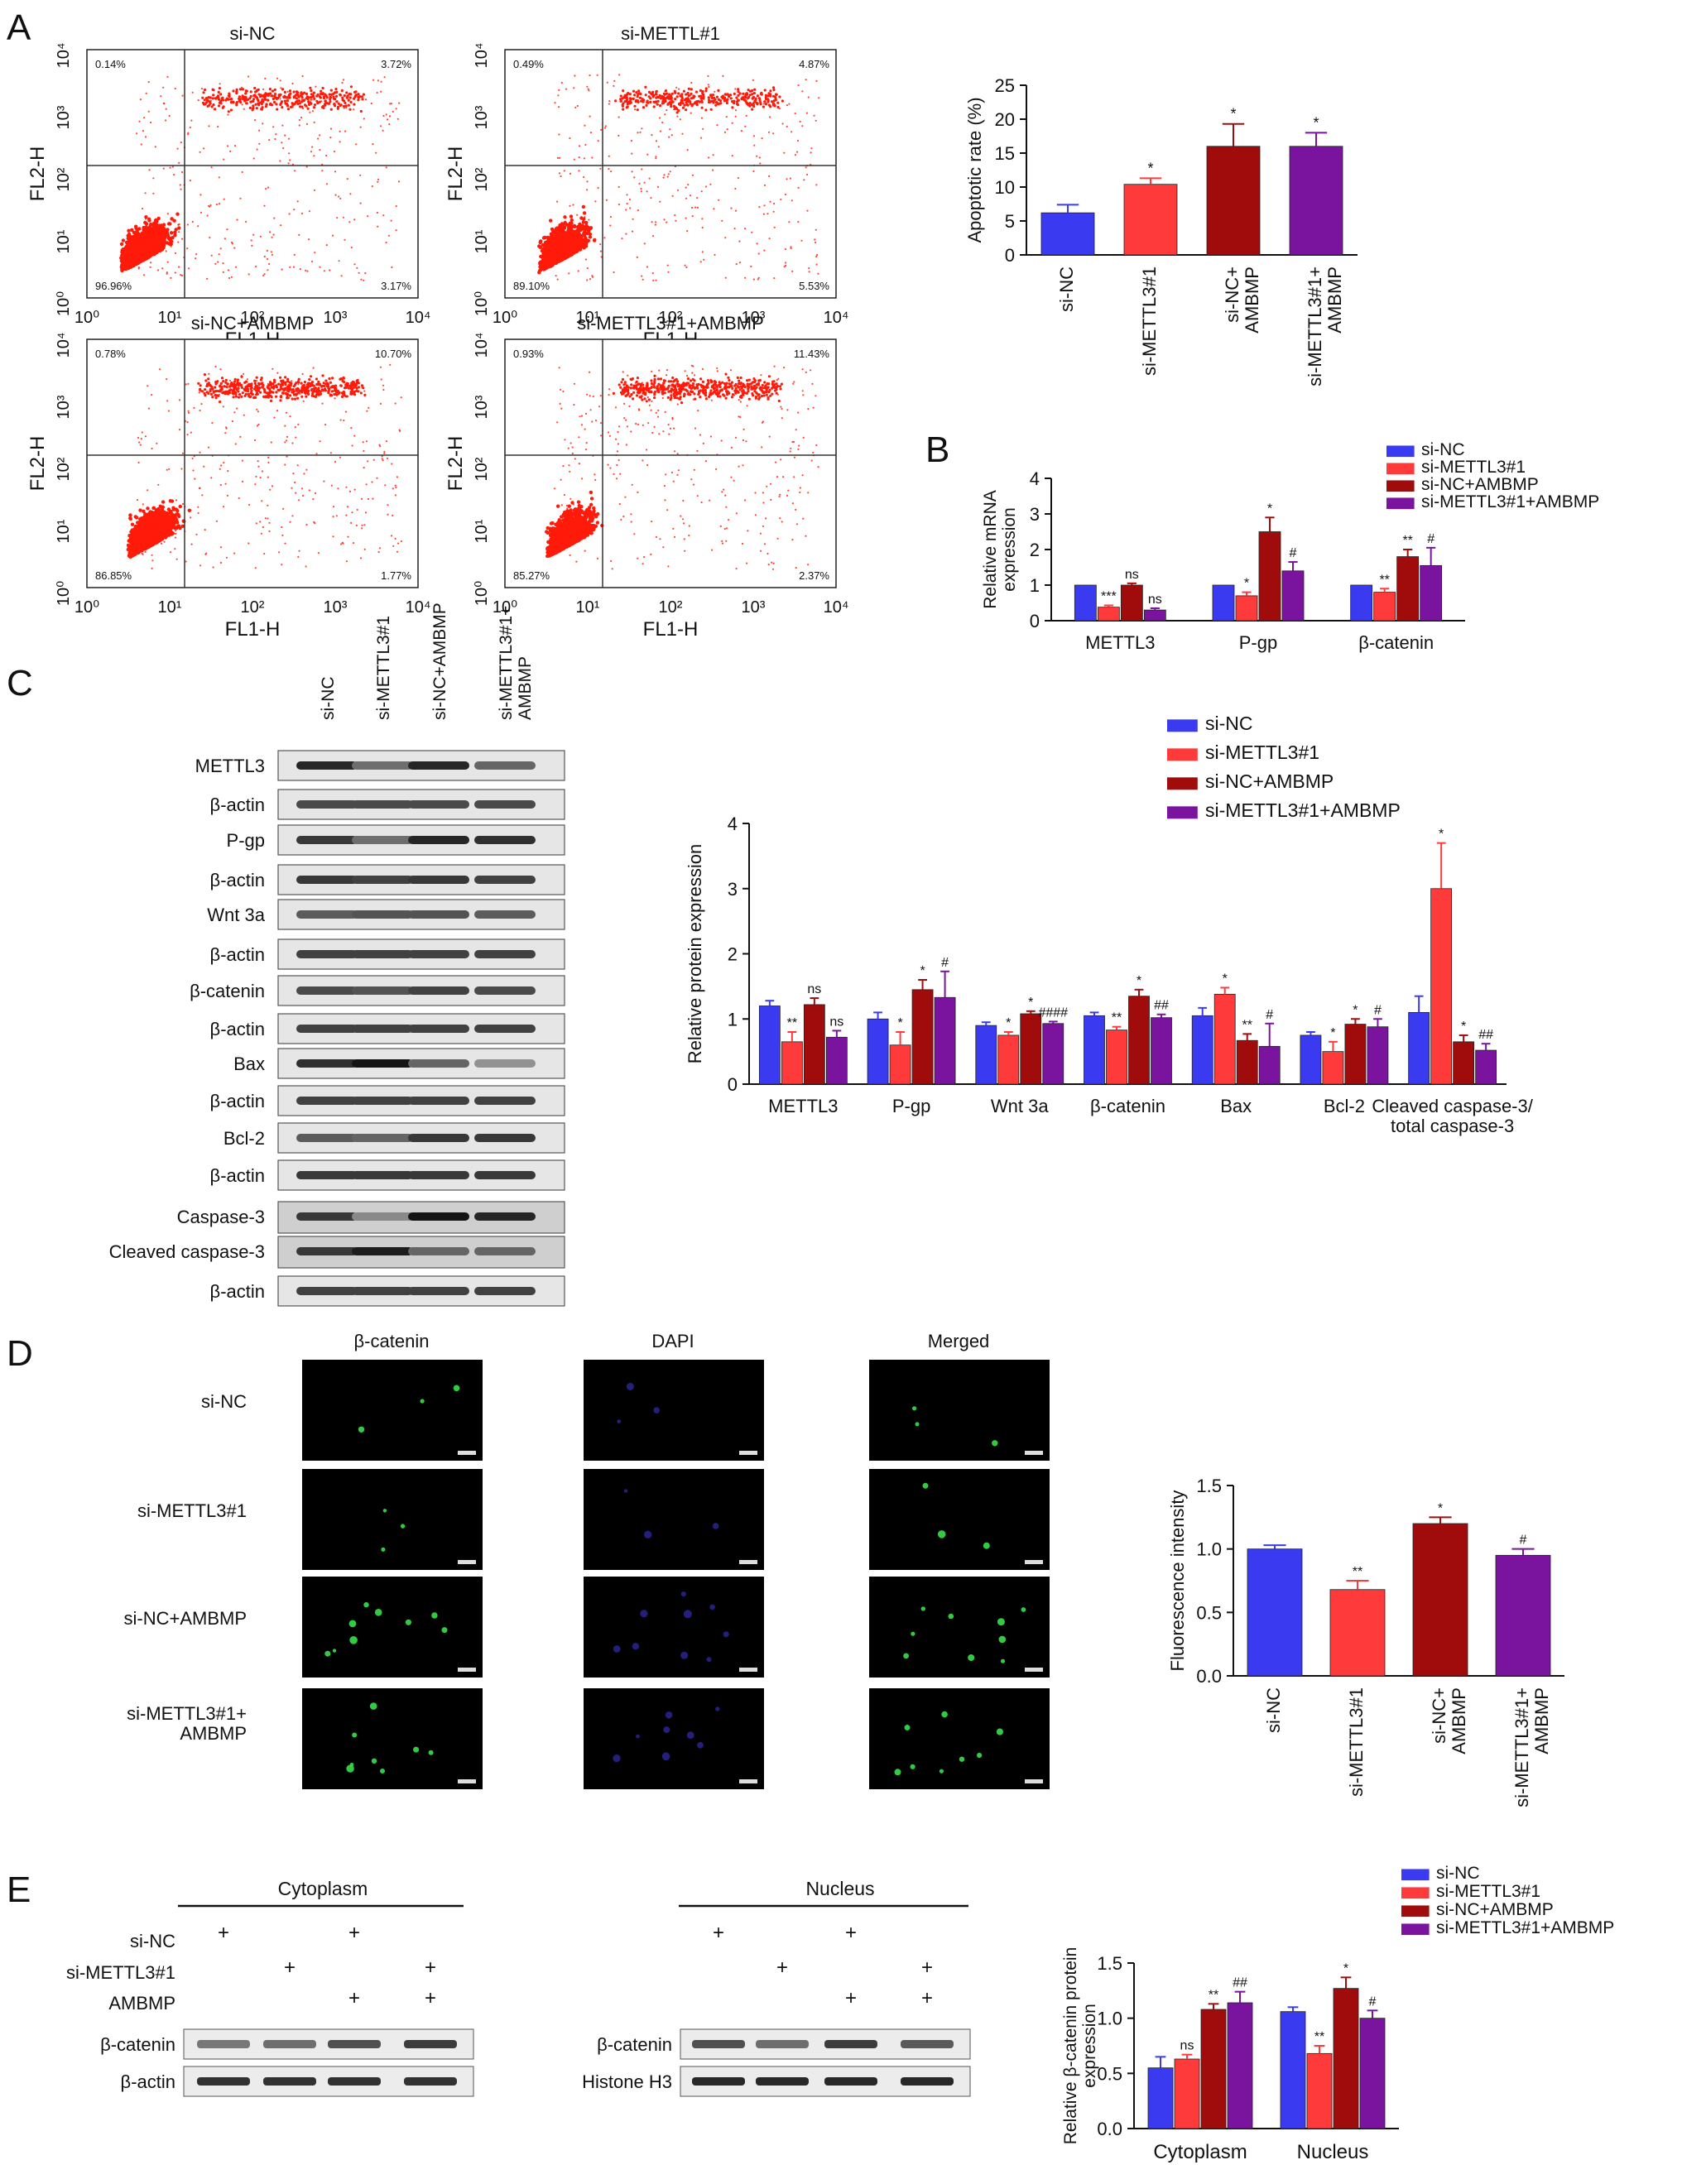 This screenshot has width=1682, height=2184. I want to click on y-tick-label: 1.5, so click(1209, 1486).